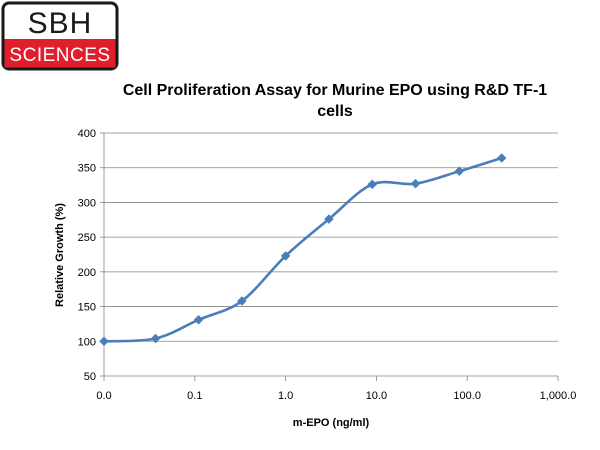  Describe the element at coordinates (336, 396) in the screenshot. I see `x-tick-labels: 0.0 0.1 1.0 10.0 100.0 1,000.0` at that location.